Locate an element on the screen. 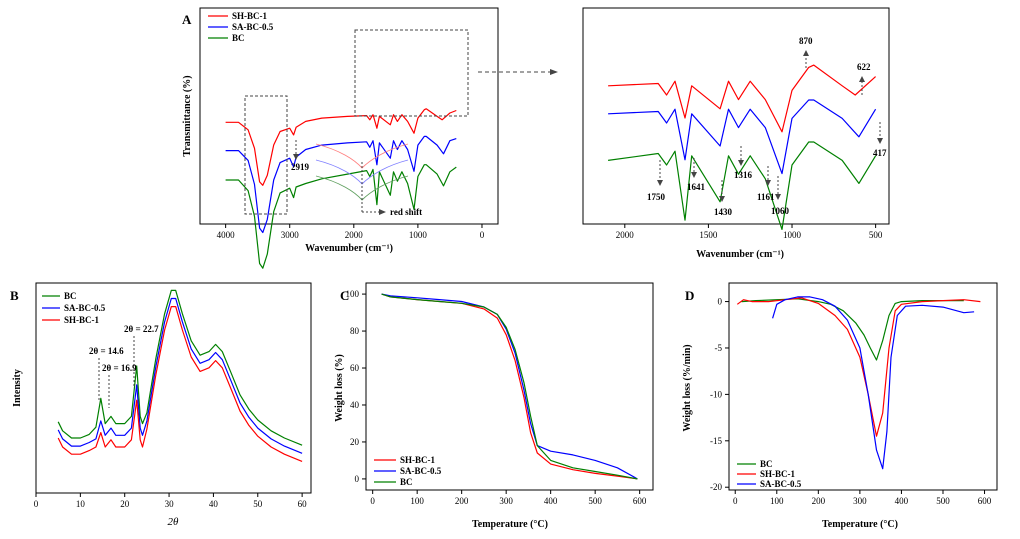 This screenshot has height=539, width=1020. panel-c-series is located at coordinates (509, 386).